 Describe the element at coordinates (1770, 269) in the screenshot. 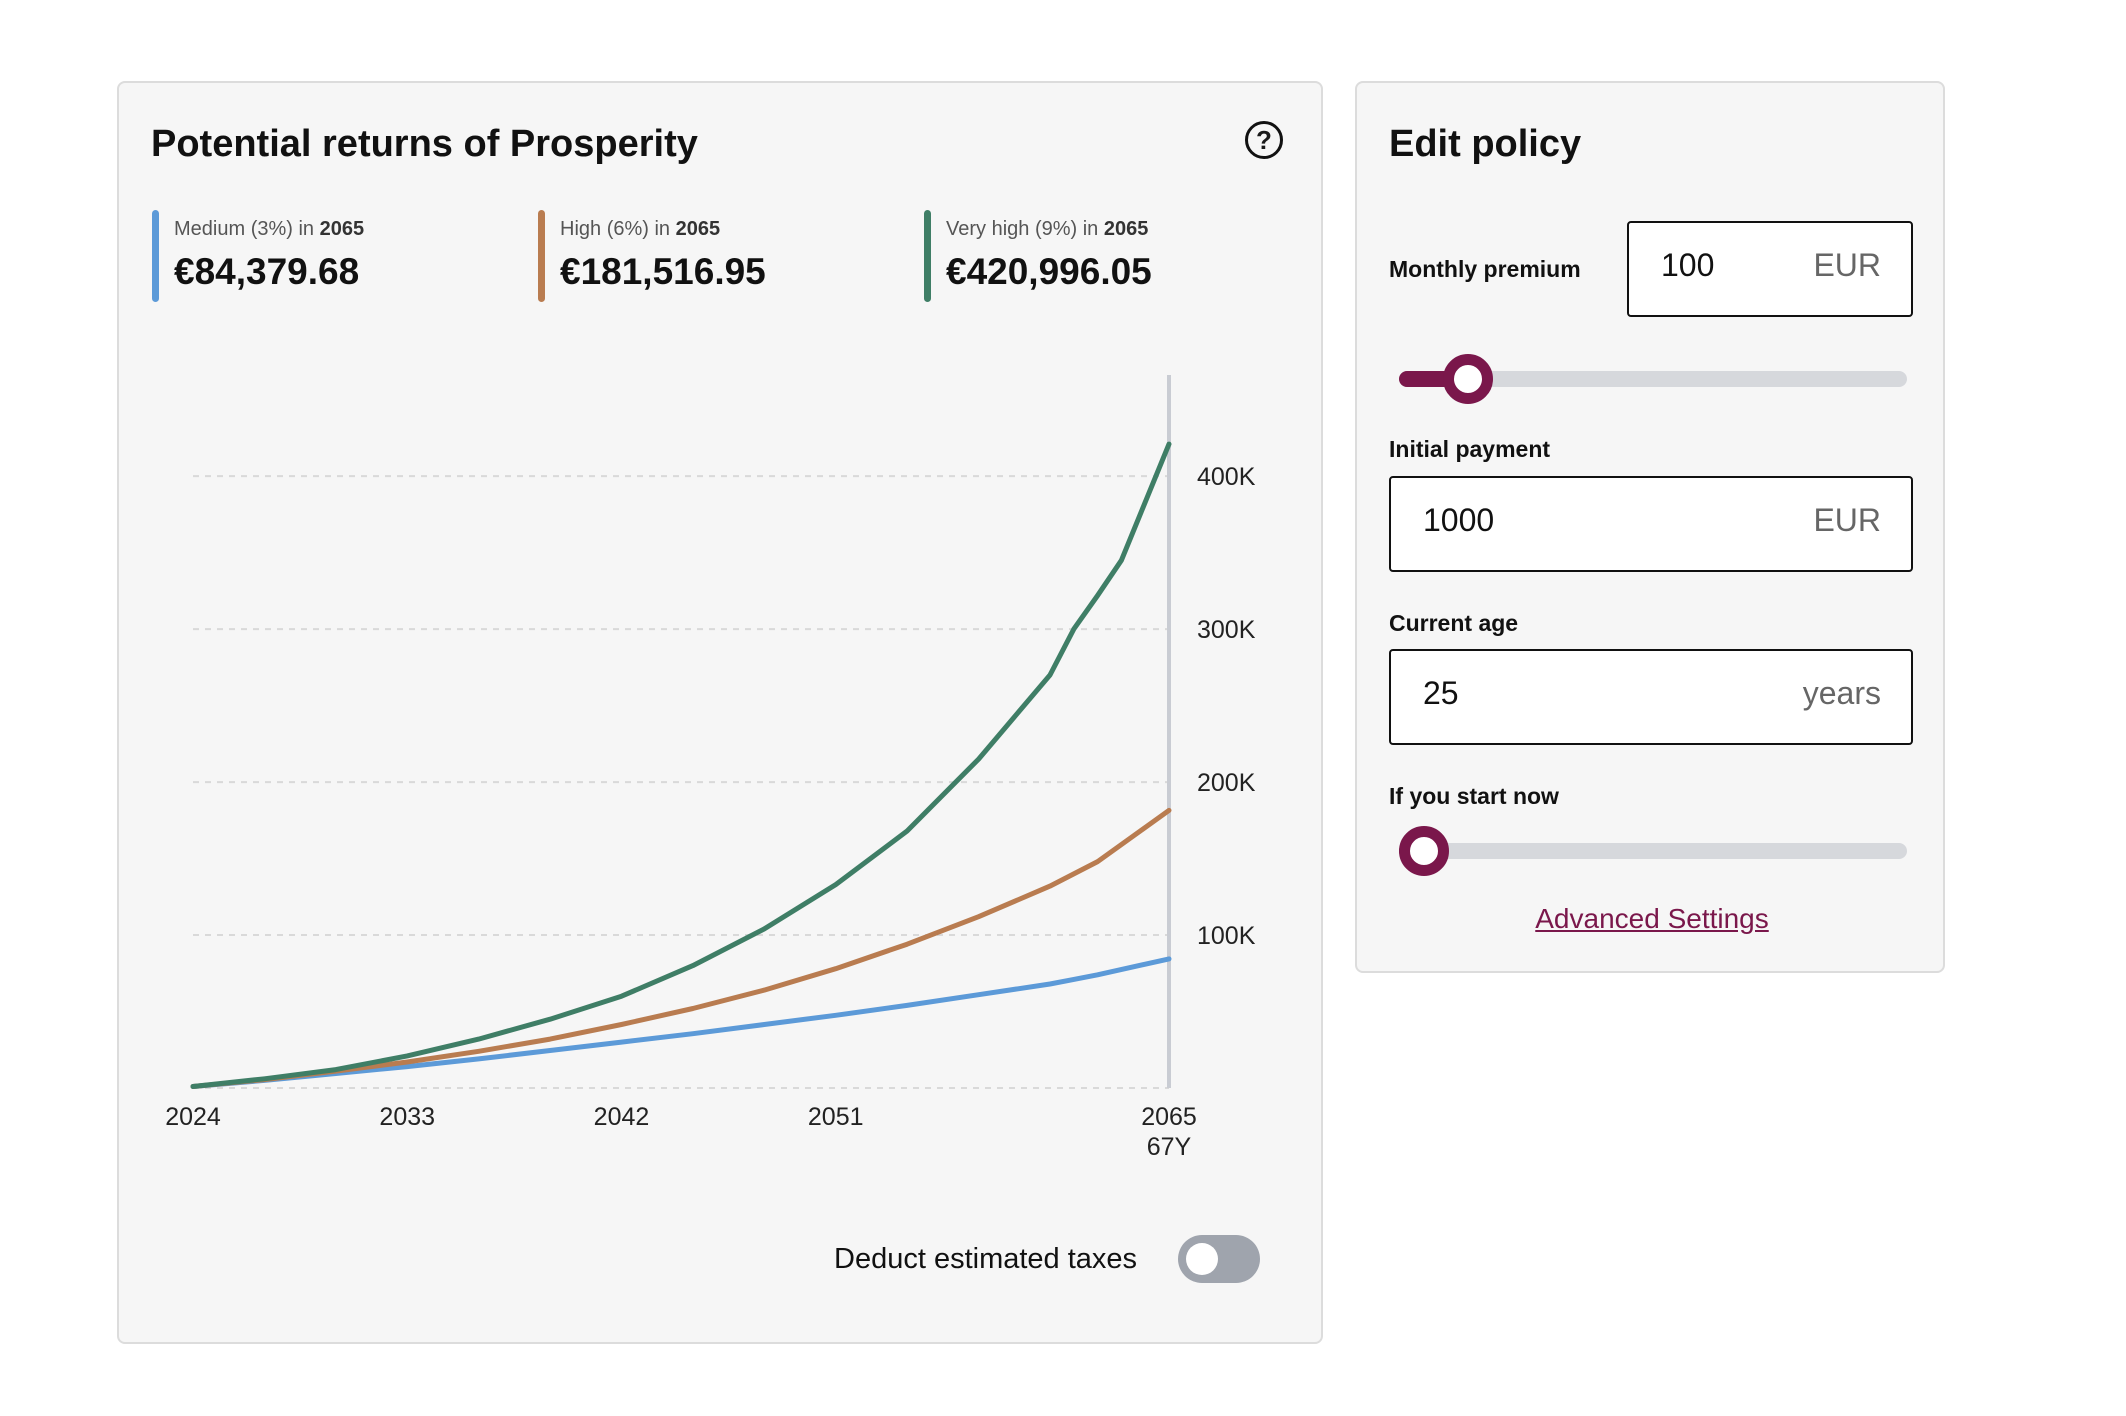

I see `monthly-premium-input: 100 EUR` at that location.